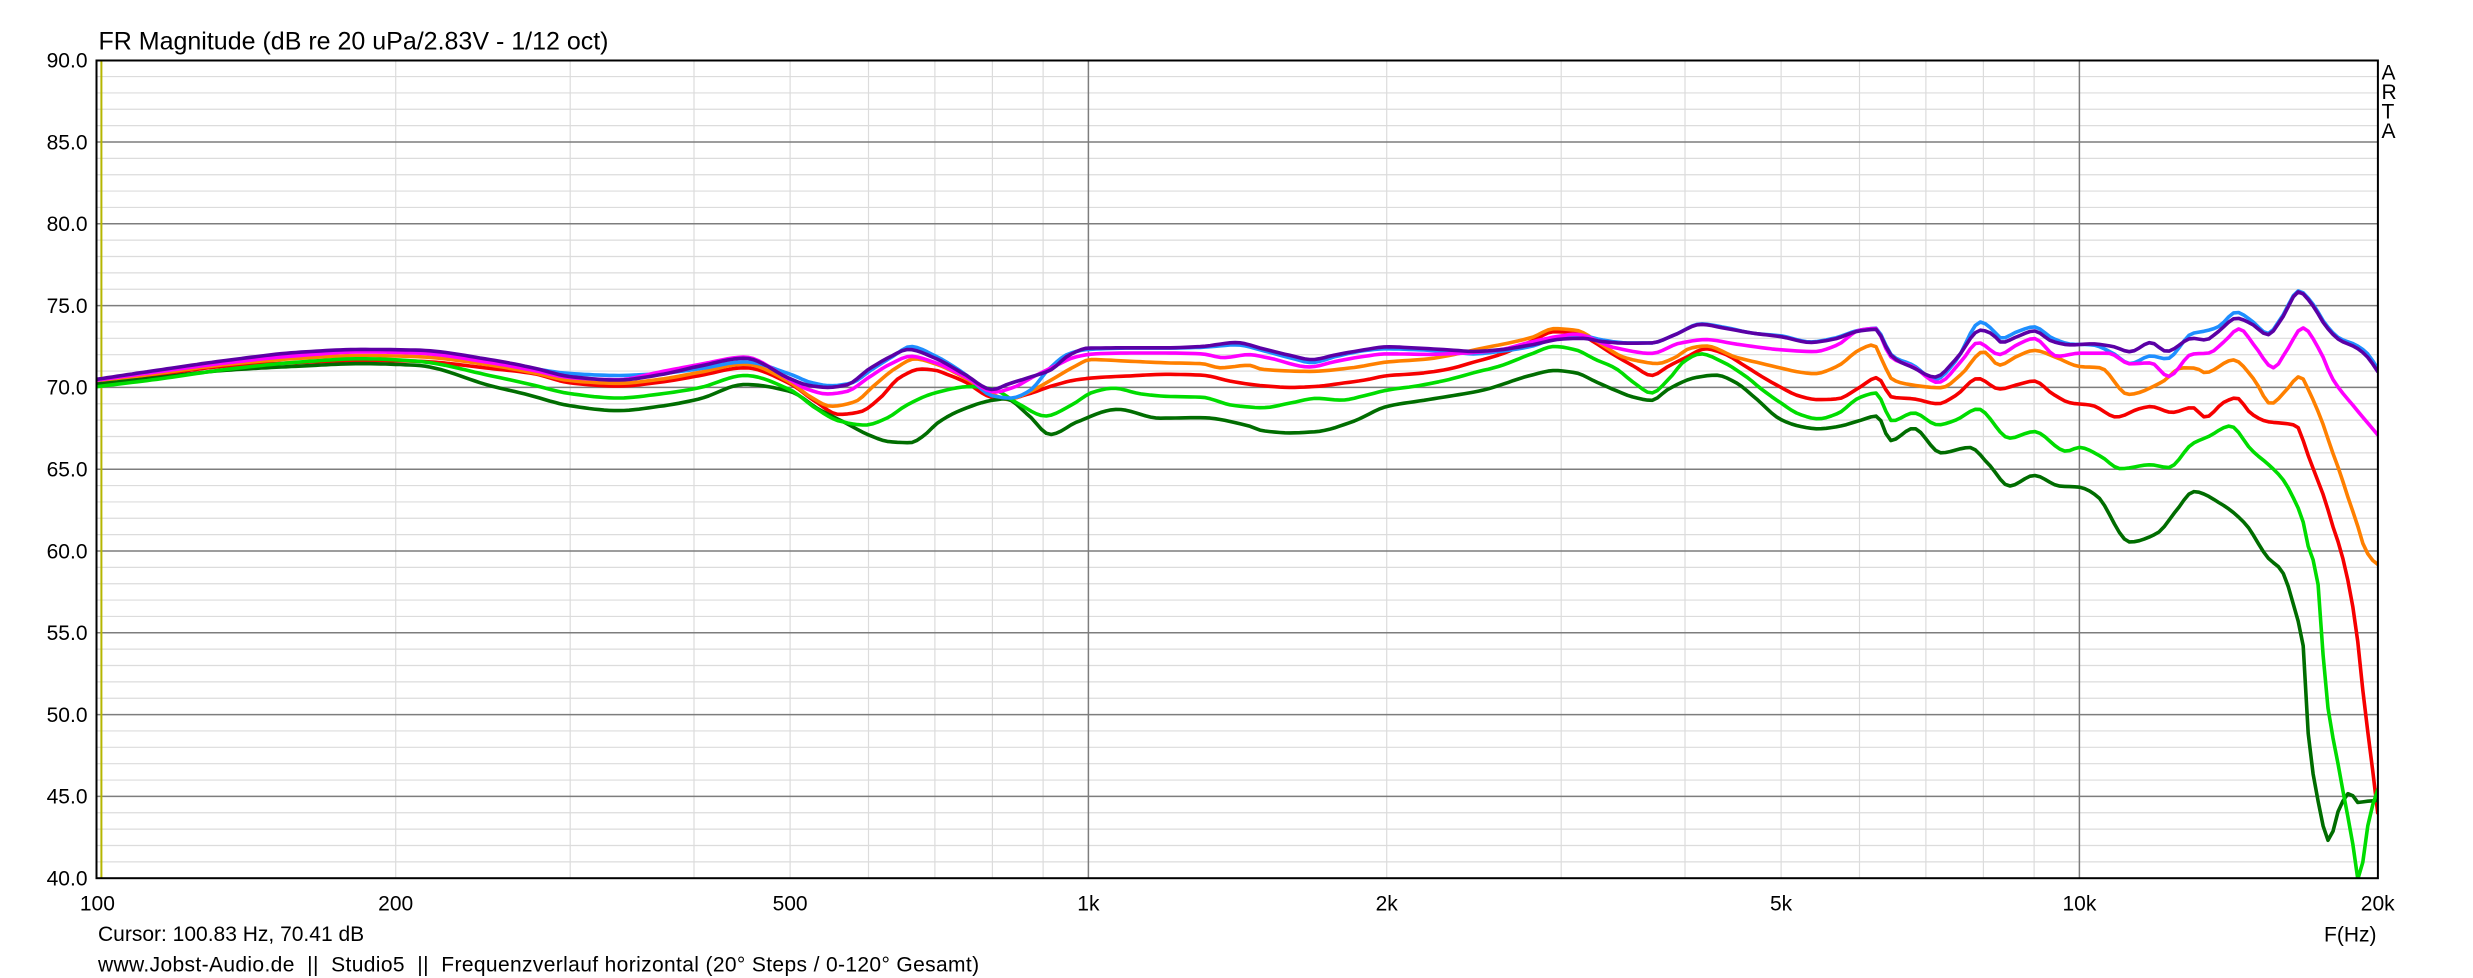  What do you see at coordinates (2388, 112) in the screenshot?
I see `svg-text: T` at bounding box center [2388, 112].